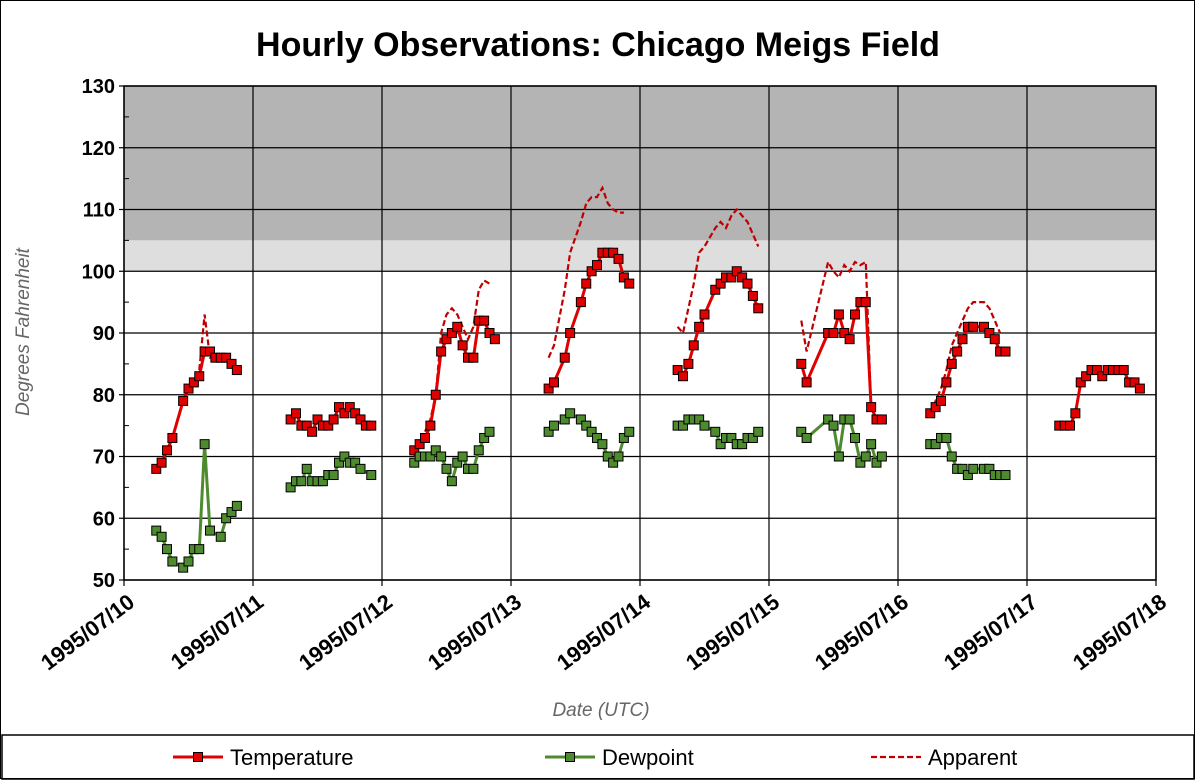 This screenshot has height=780, width=1195. What do you see at coordinates (104, 519) in the screenshot?
I see `y-tick-label: 60` at bounding box center [104, 519].